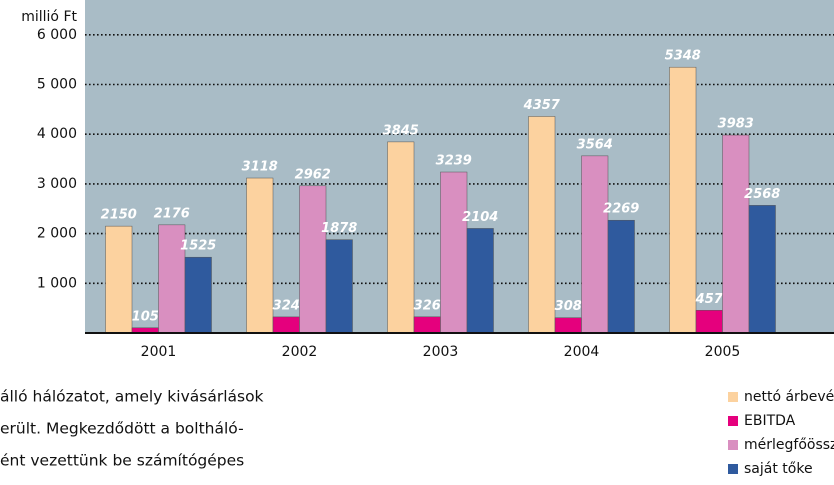  Describe the element at coordinates (122, 461) in the screenshot. I see `body-text: ént vezettünk be számítógépes` at that location.